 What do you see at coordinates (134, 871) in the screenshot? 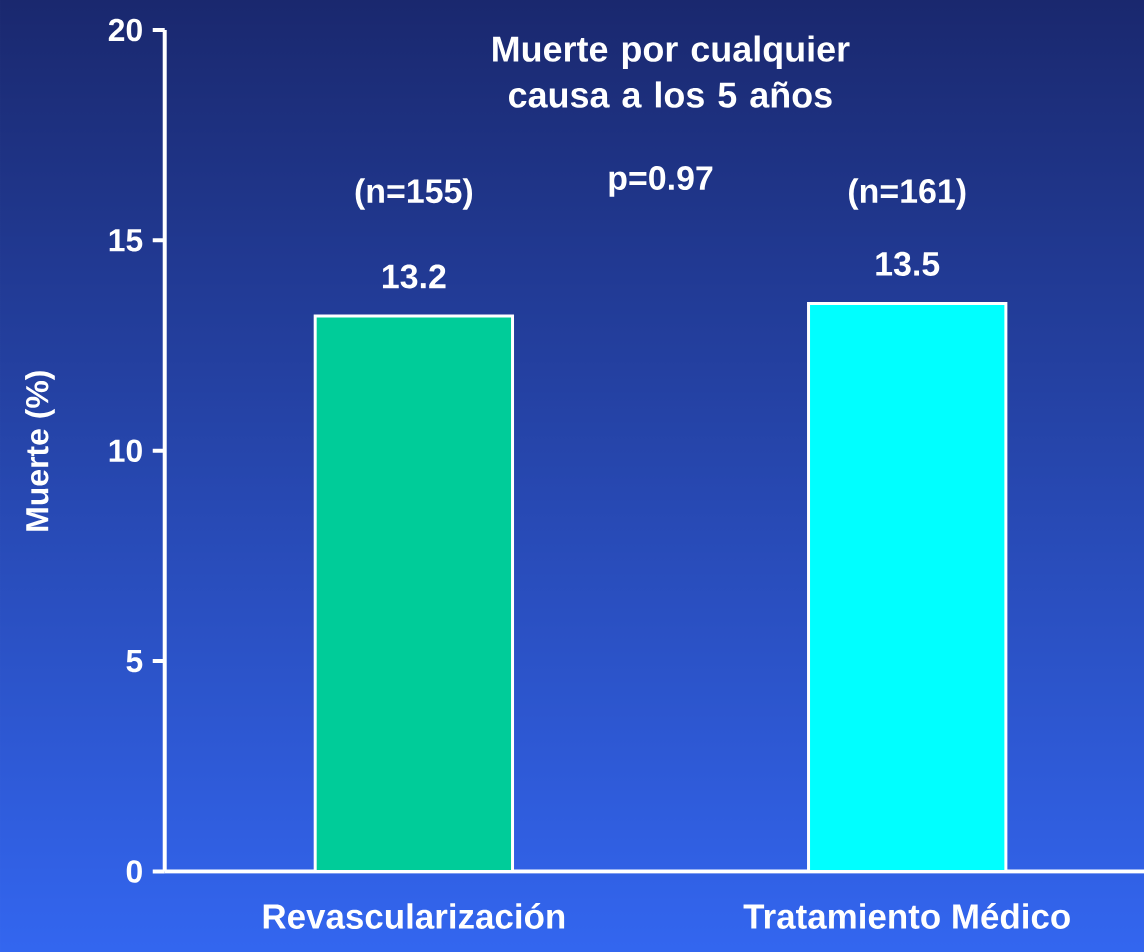
I see `y-tick-label: 0` at bounding box center [134, 871].